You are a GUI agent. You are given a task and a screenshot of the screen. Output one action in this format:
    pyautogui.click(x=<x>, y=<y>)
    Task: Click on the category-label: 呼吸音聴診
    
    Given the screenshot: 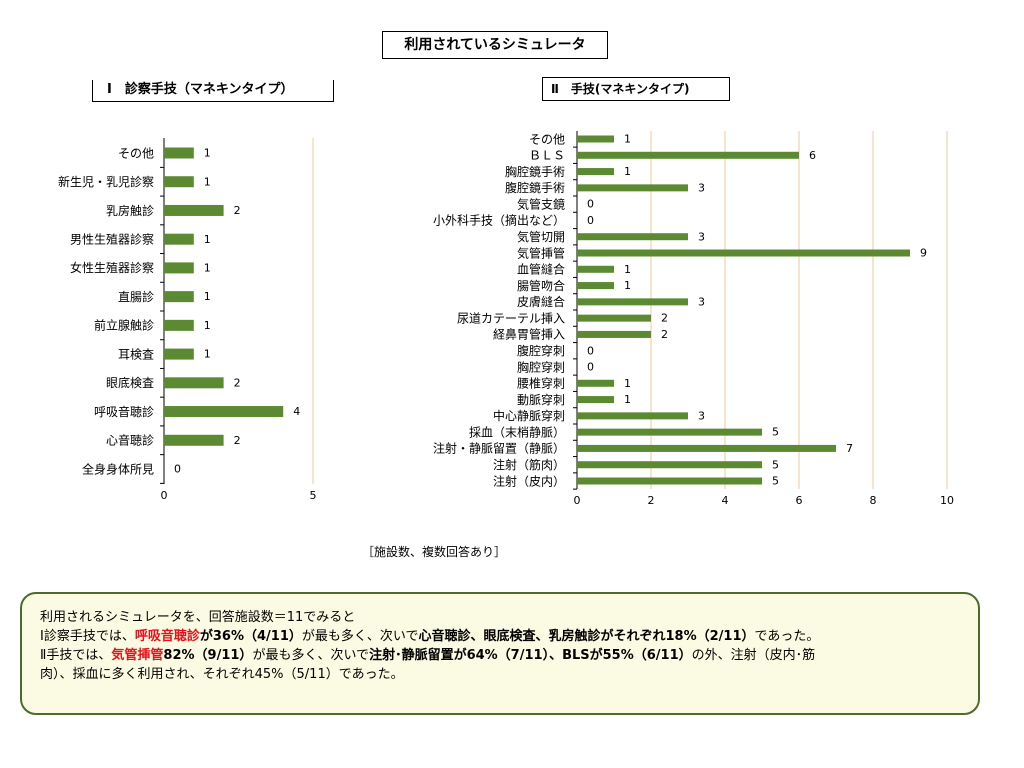 What is the action you would take?
    pyautogui.click(x=124, y=411)
    